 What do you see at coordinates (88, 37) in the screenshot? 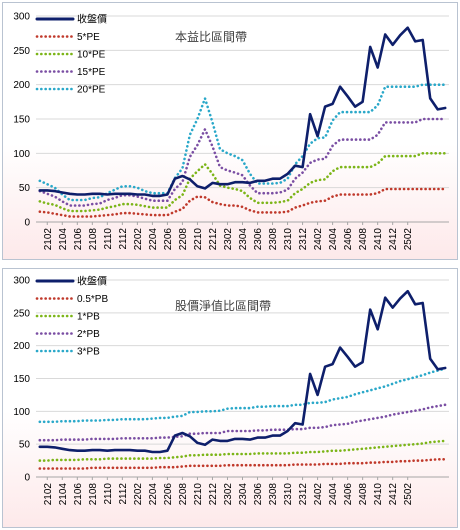
I see `legend-label: 5*PE` at bounding box center [88, 37].